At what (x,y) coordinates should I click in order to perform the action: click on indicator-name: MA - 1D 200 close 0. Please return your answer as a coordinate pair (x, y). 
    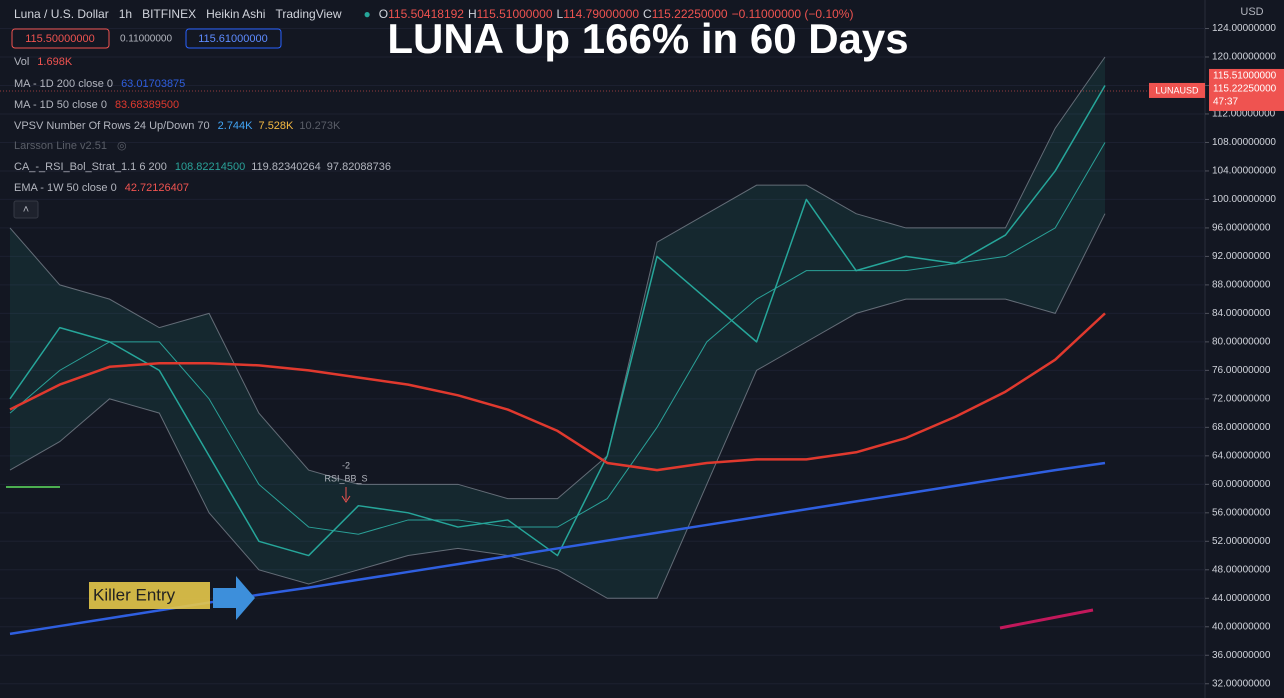
    Looking at the image, I should click on (63, 84).